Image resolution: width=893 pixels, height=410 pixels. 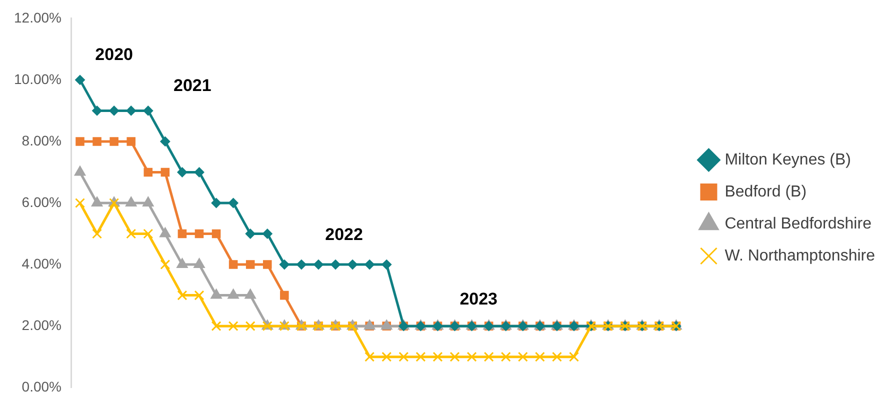 I want to click on y-tick-label: 12.00%, so click(x=38, y=17).